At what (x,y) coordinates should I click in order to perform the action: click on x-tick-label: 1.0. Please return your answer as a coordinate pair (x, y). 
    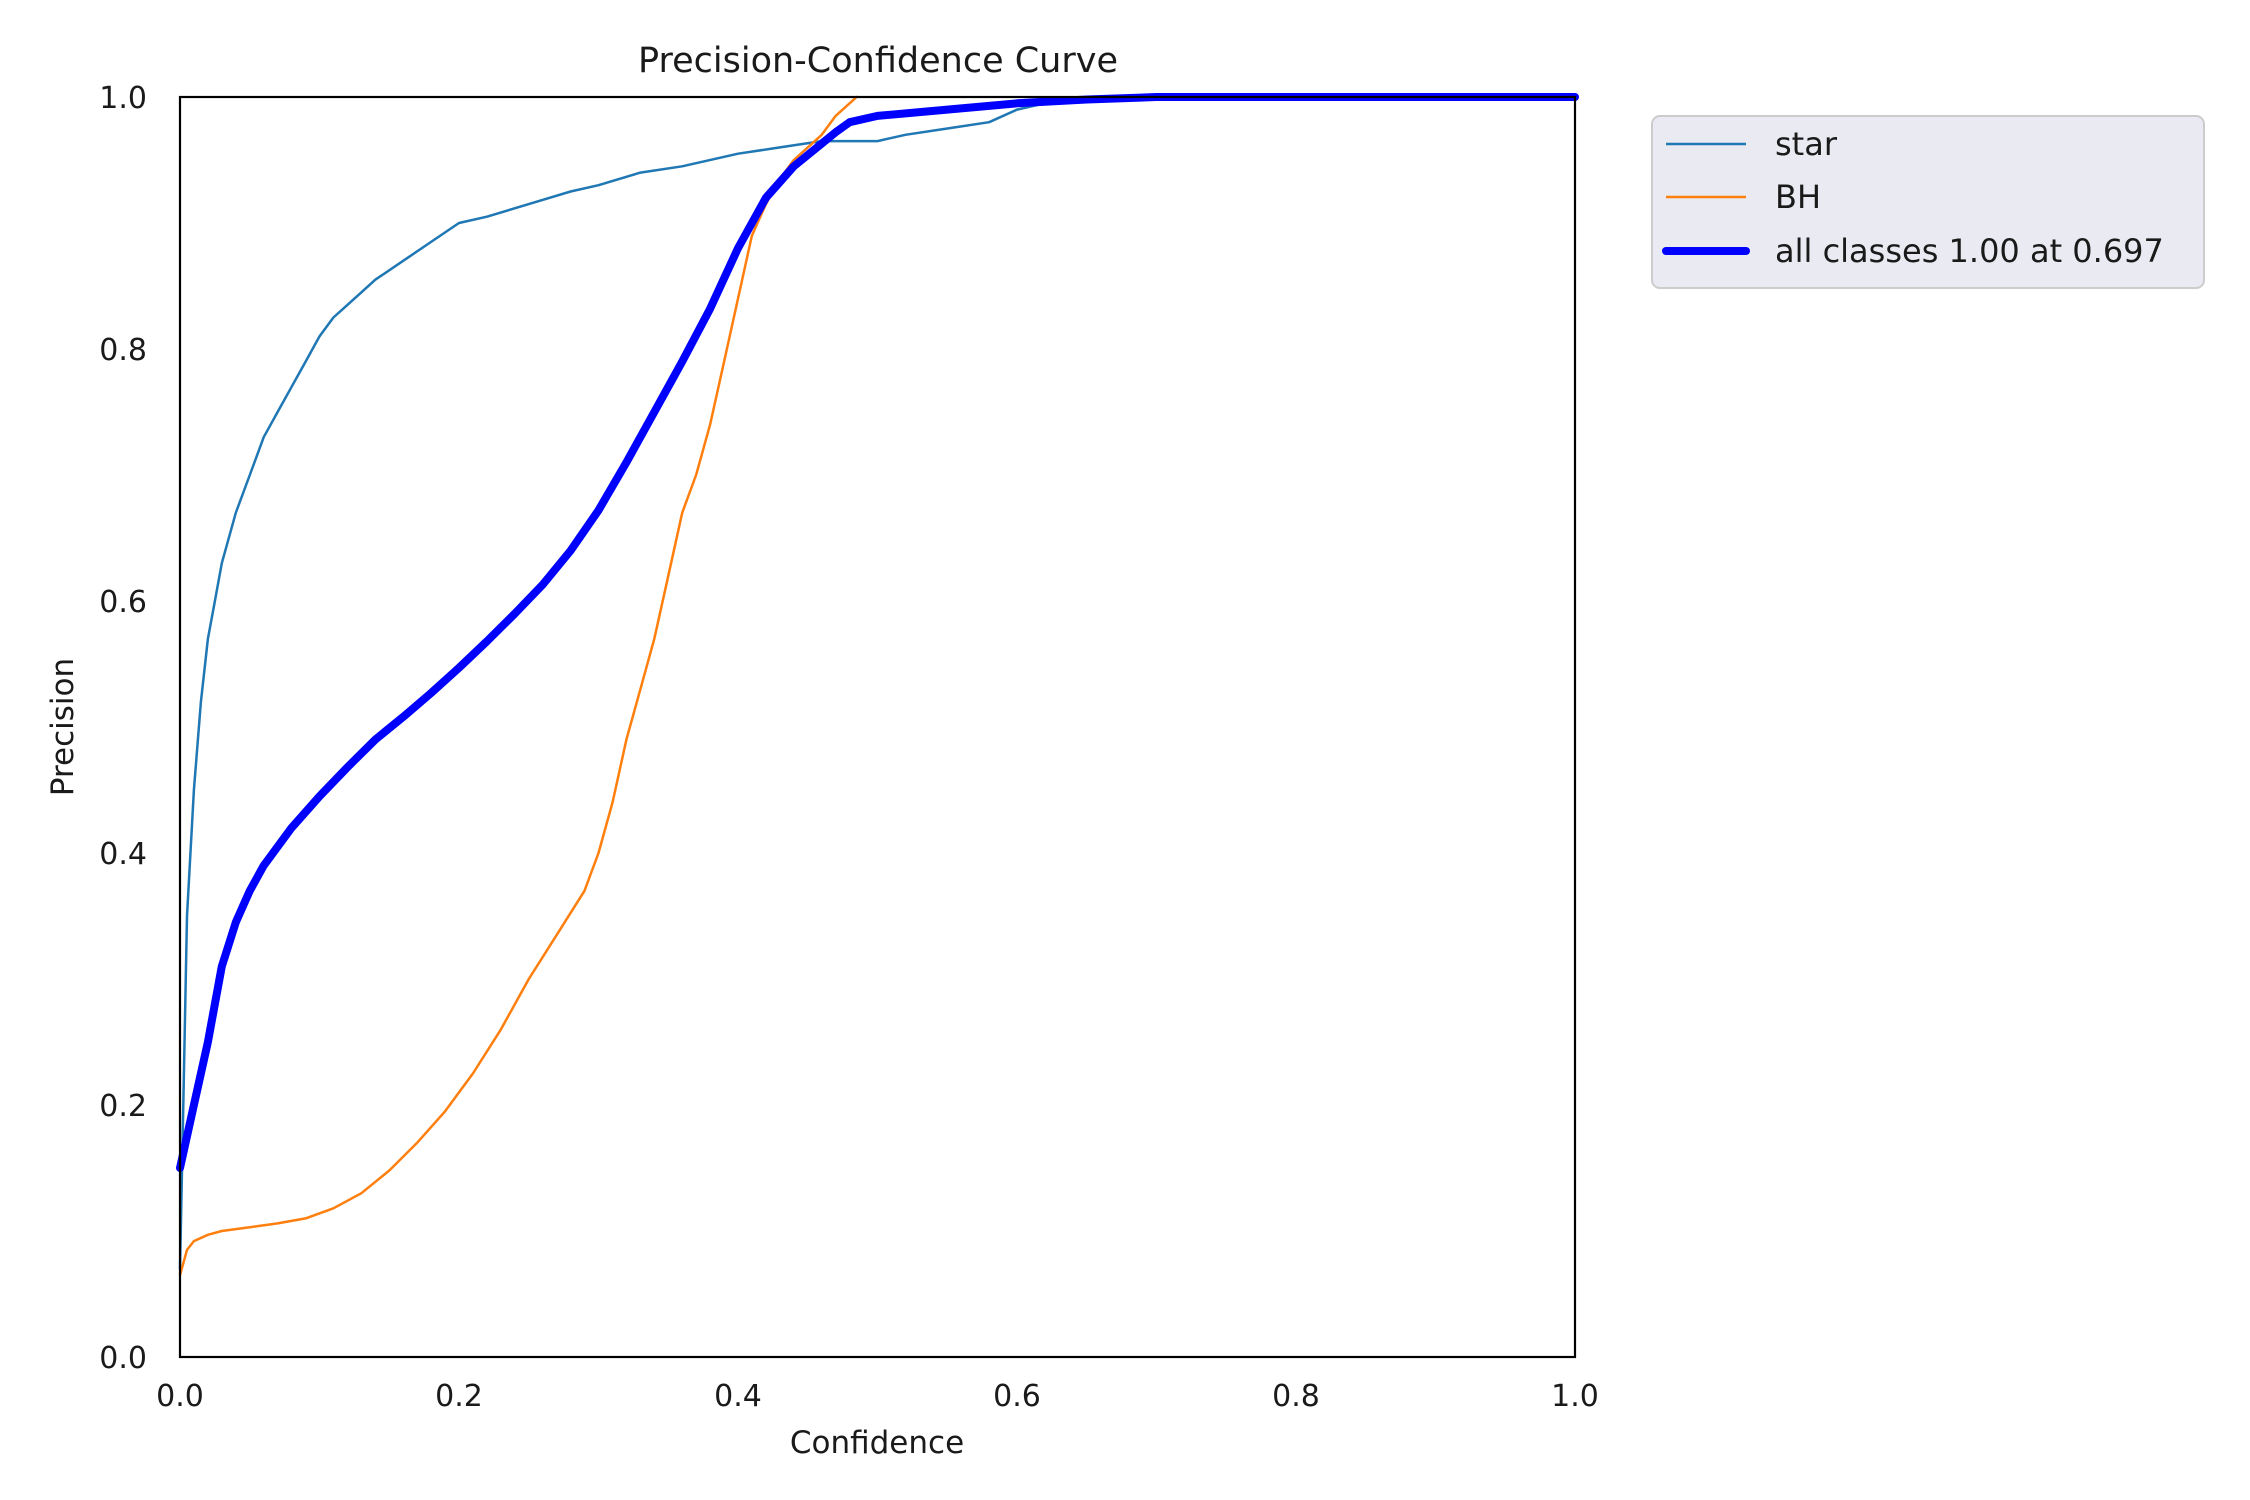
    Looking at the image, I should click on (1575, 1396).